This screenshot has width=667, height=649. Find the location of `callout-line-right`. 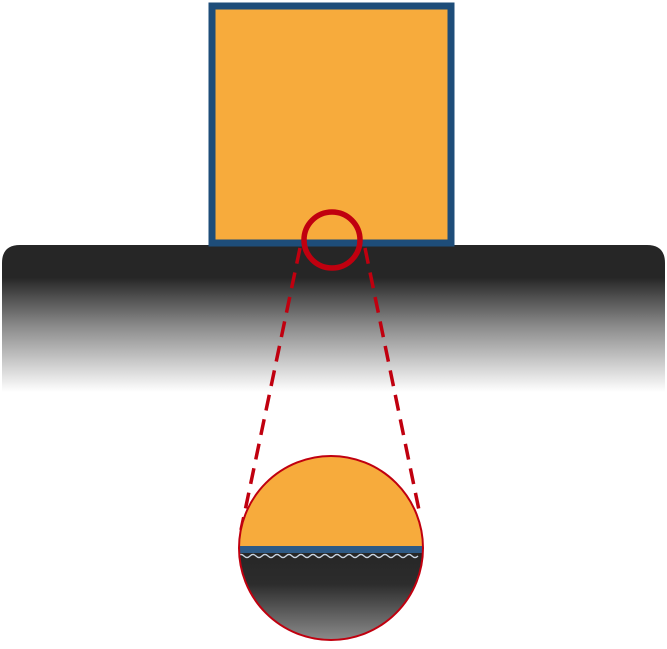

callout-line-right is located at coordinates (392, 381).